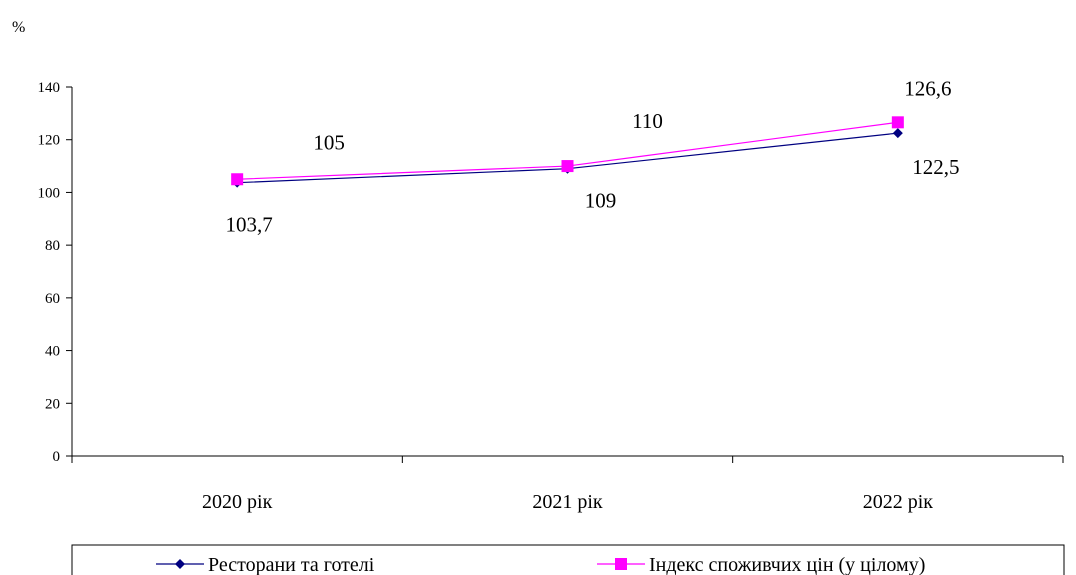  What do you see at coordinates (52, 299) in the screenshot?
I see `y-tick-label: 60` at bounding box center [52, 299].